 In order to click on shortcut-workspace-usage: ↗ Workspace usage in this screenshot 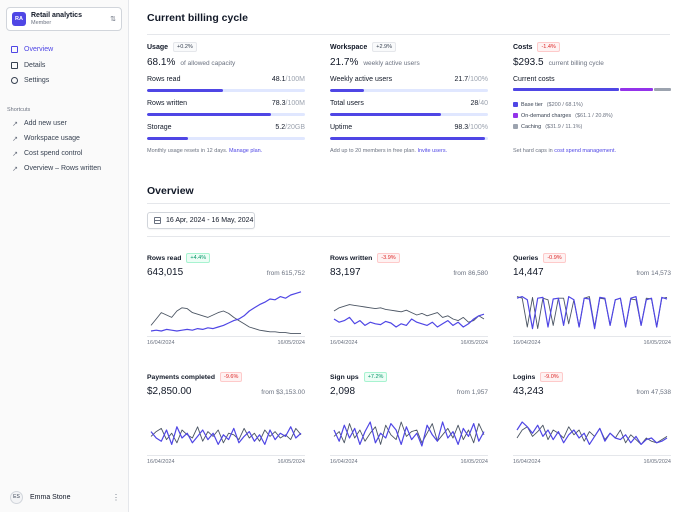, I will do `click(64, 138)`.